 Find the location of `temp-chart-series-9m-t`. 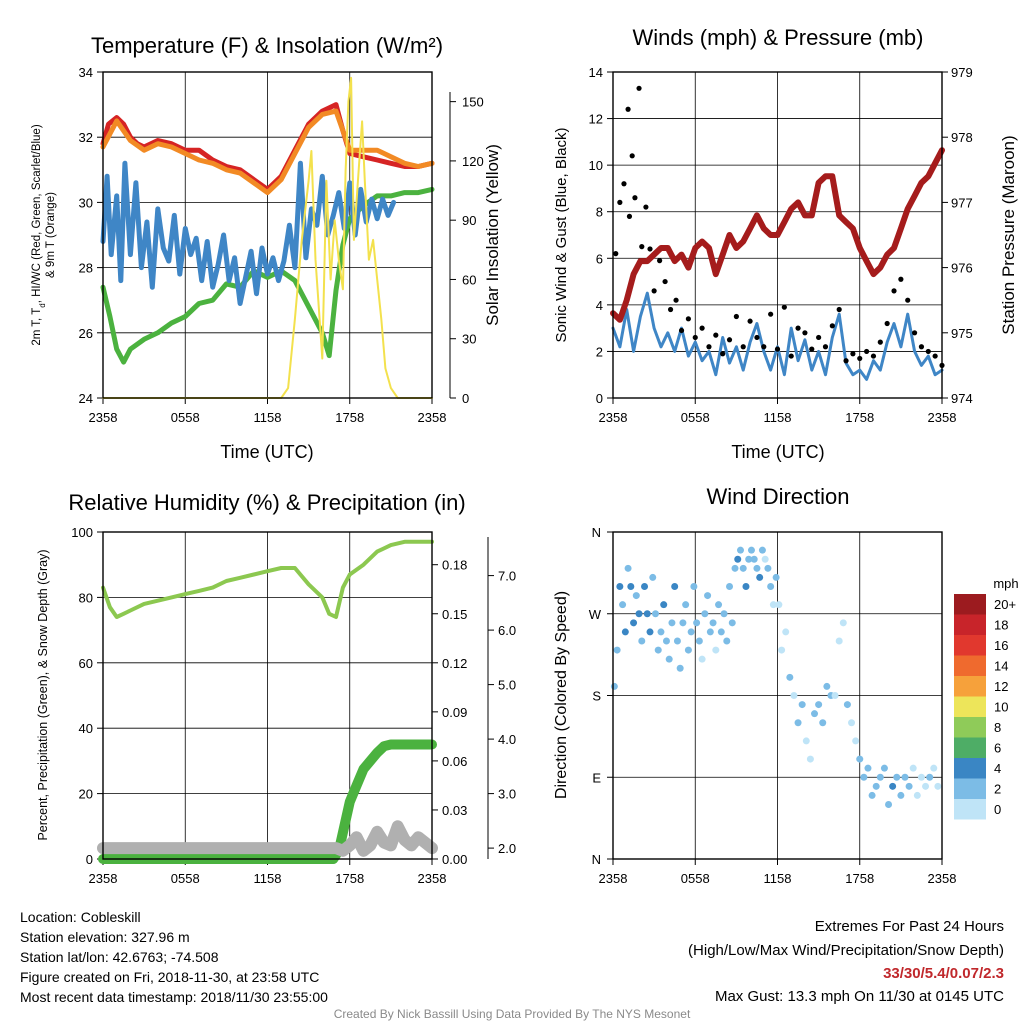

temp-chart-series-9m-t is located at coordinates (267, 152).